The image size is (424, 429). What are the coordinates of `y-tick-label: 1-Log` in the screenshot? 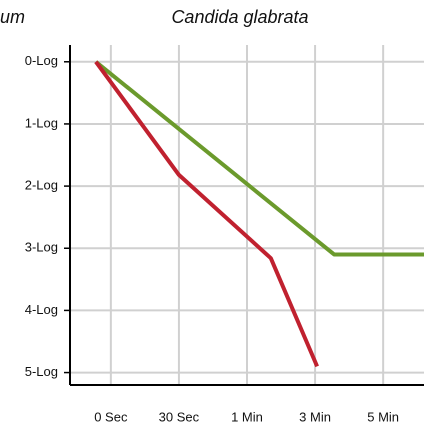 It's located at (41, 122).